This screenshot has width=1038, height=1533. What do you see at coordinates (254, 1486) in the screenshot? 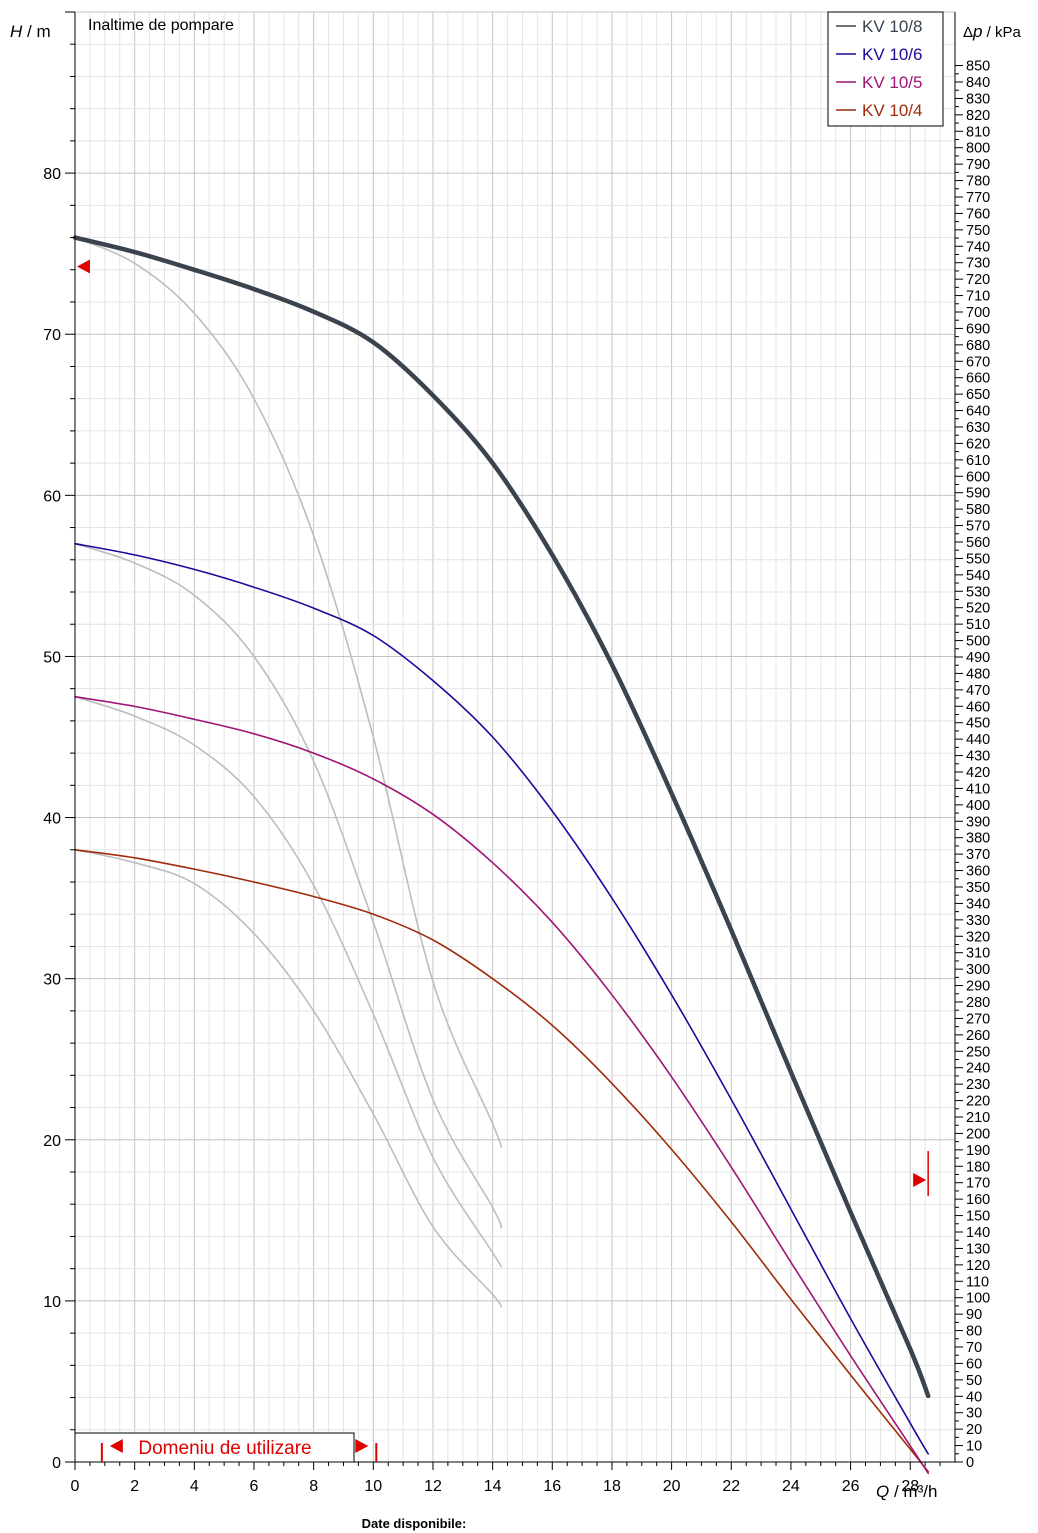
I see `x-tick-label: 6` at bounding box center [254, 1486].